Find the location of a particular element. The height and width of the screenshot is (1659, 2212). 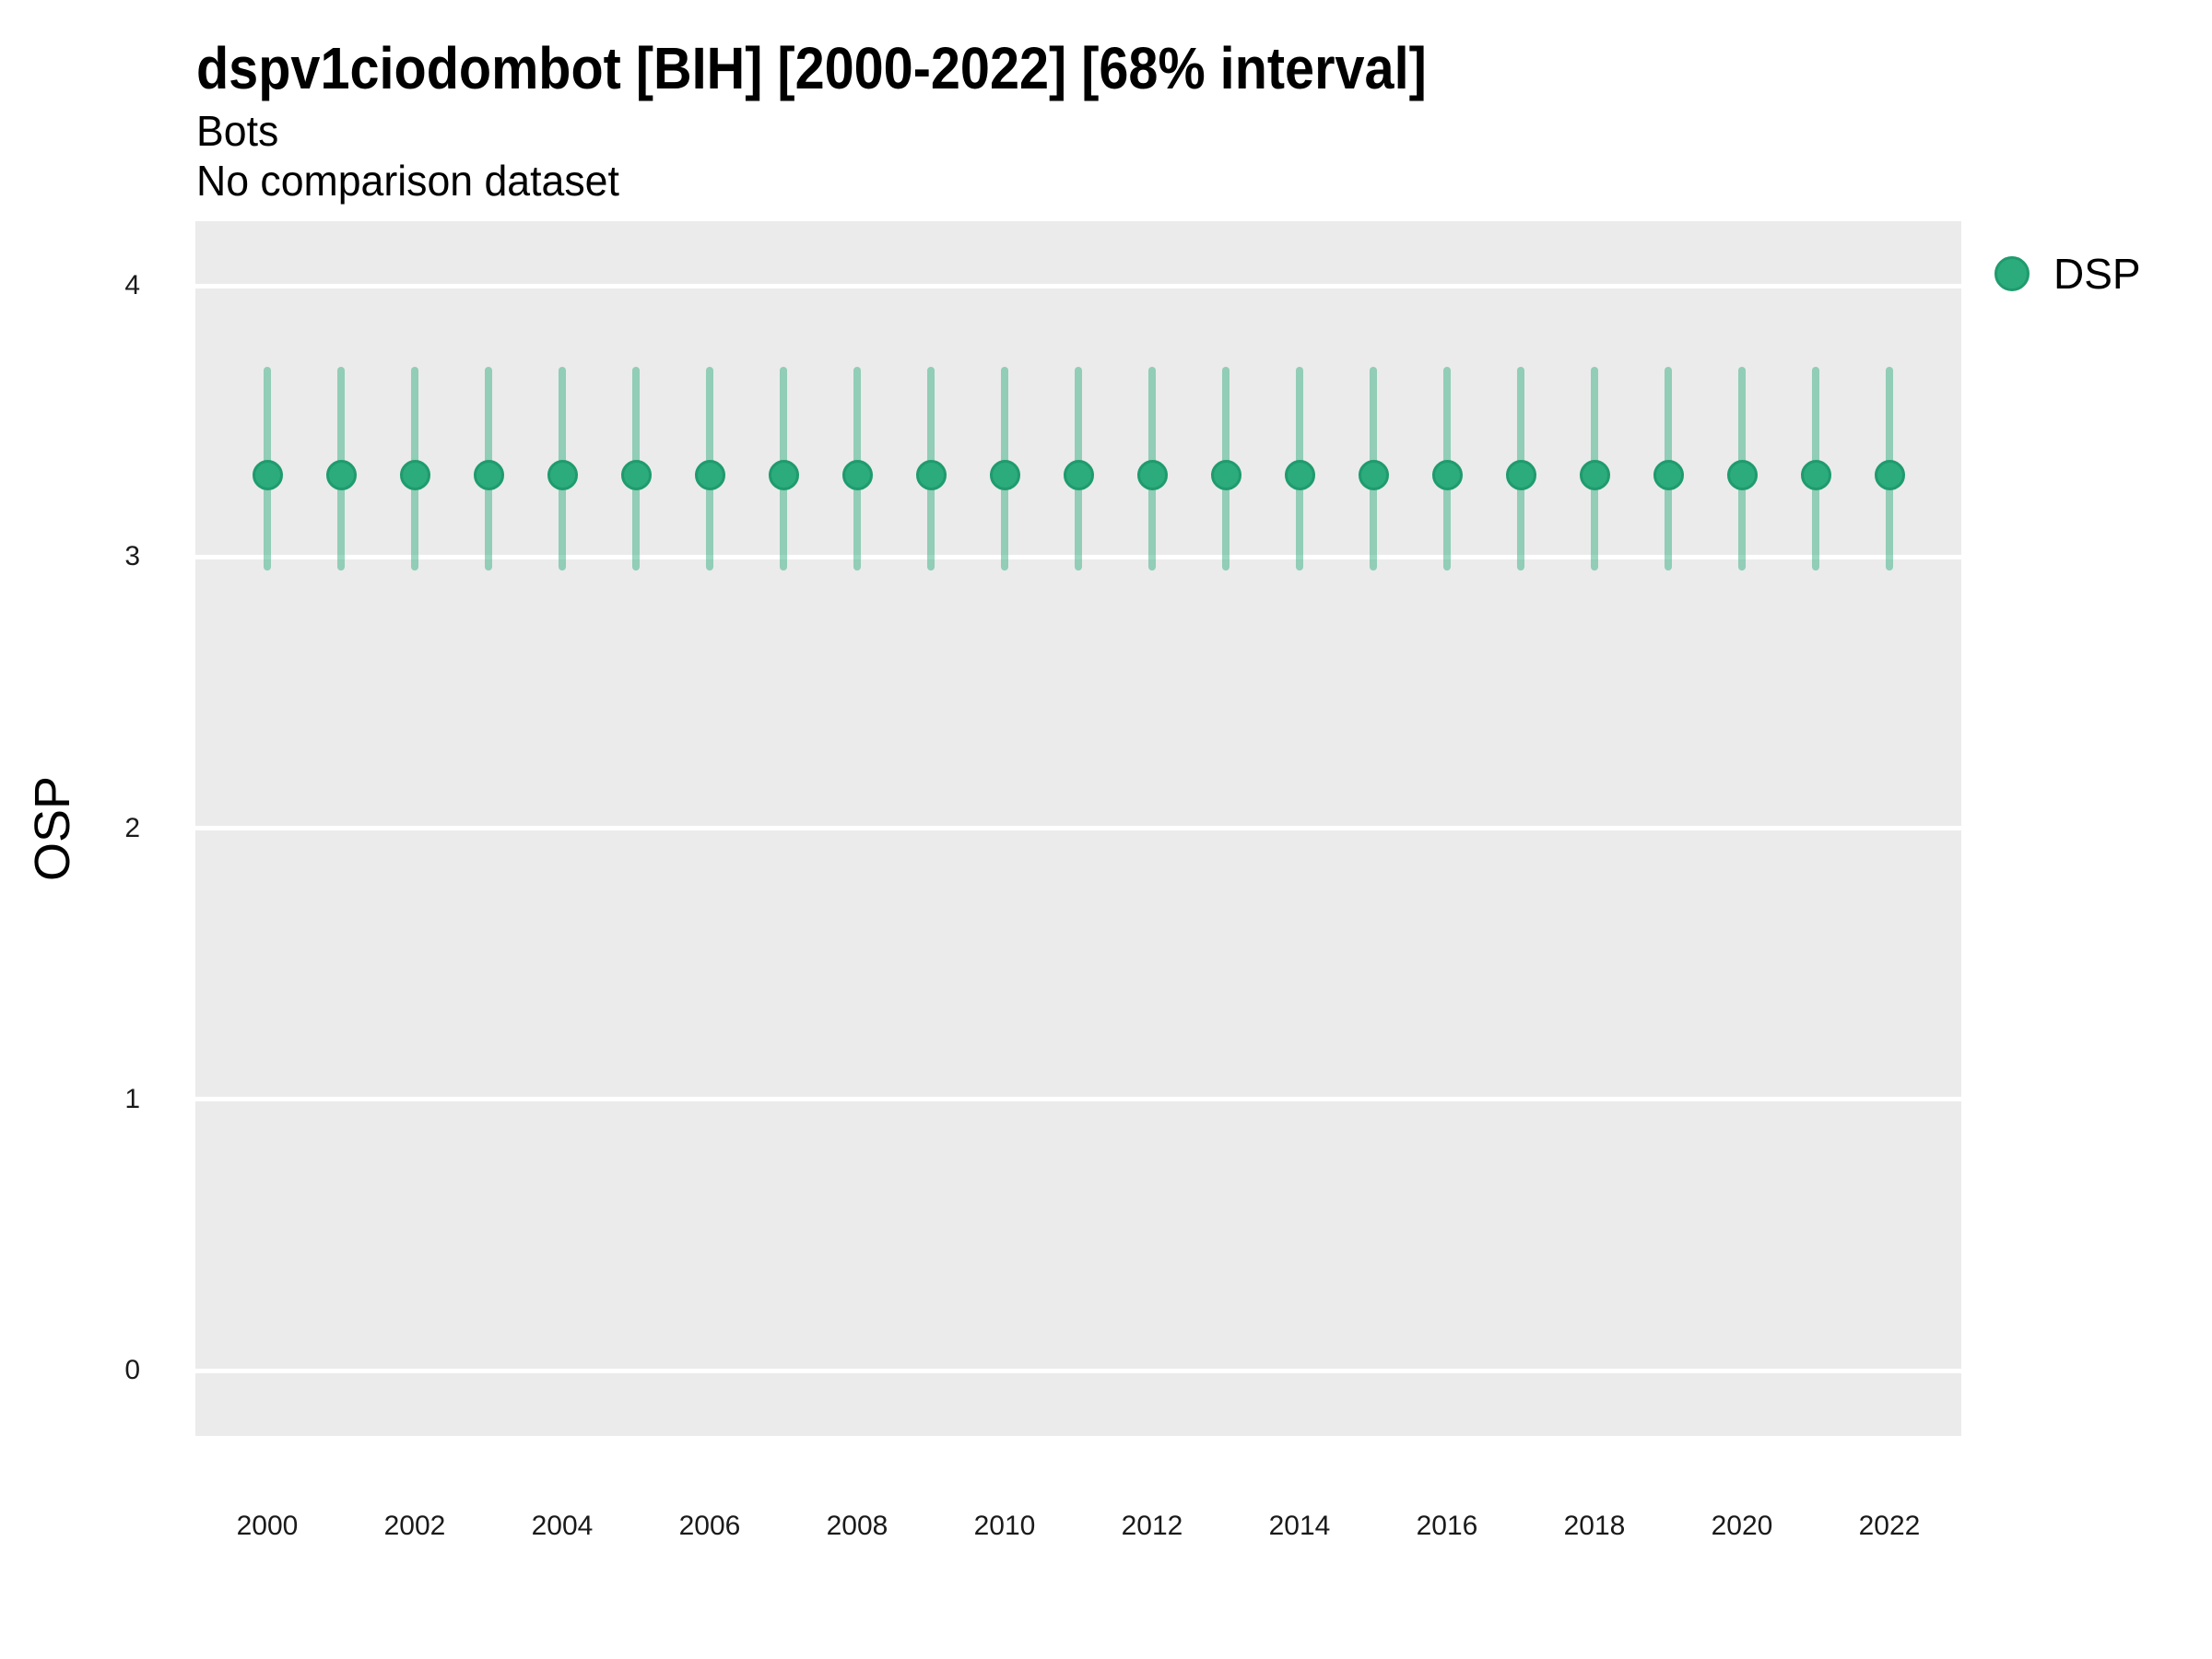

data-point-2019 is located at coordinates (1668, 475).